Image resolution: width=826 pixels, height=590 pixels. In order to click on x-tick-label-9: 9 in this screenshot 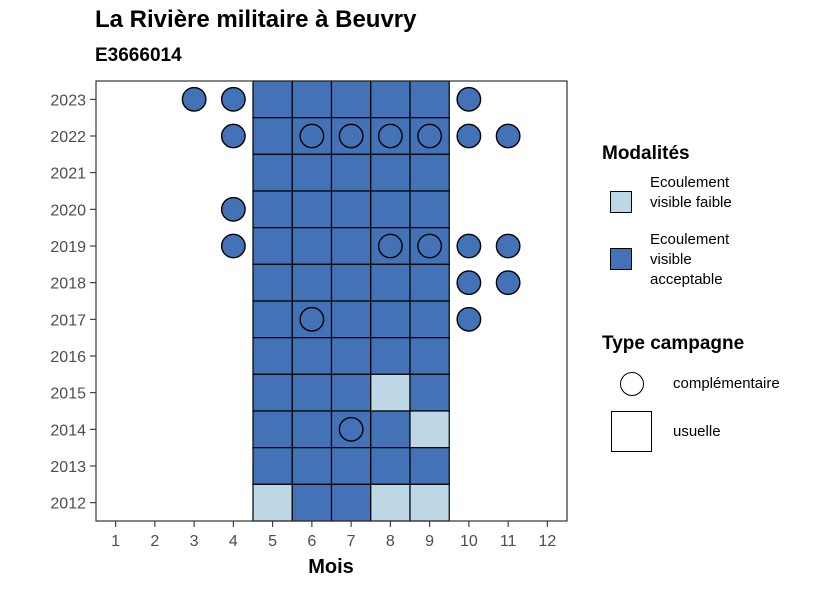, I will do `click(429, 541)`.